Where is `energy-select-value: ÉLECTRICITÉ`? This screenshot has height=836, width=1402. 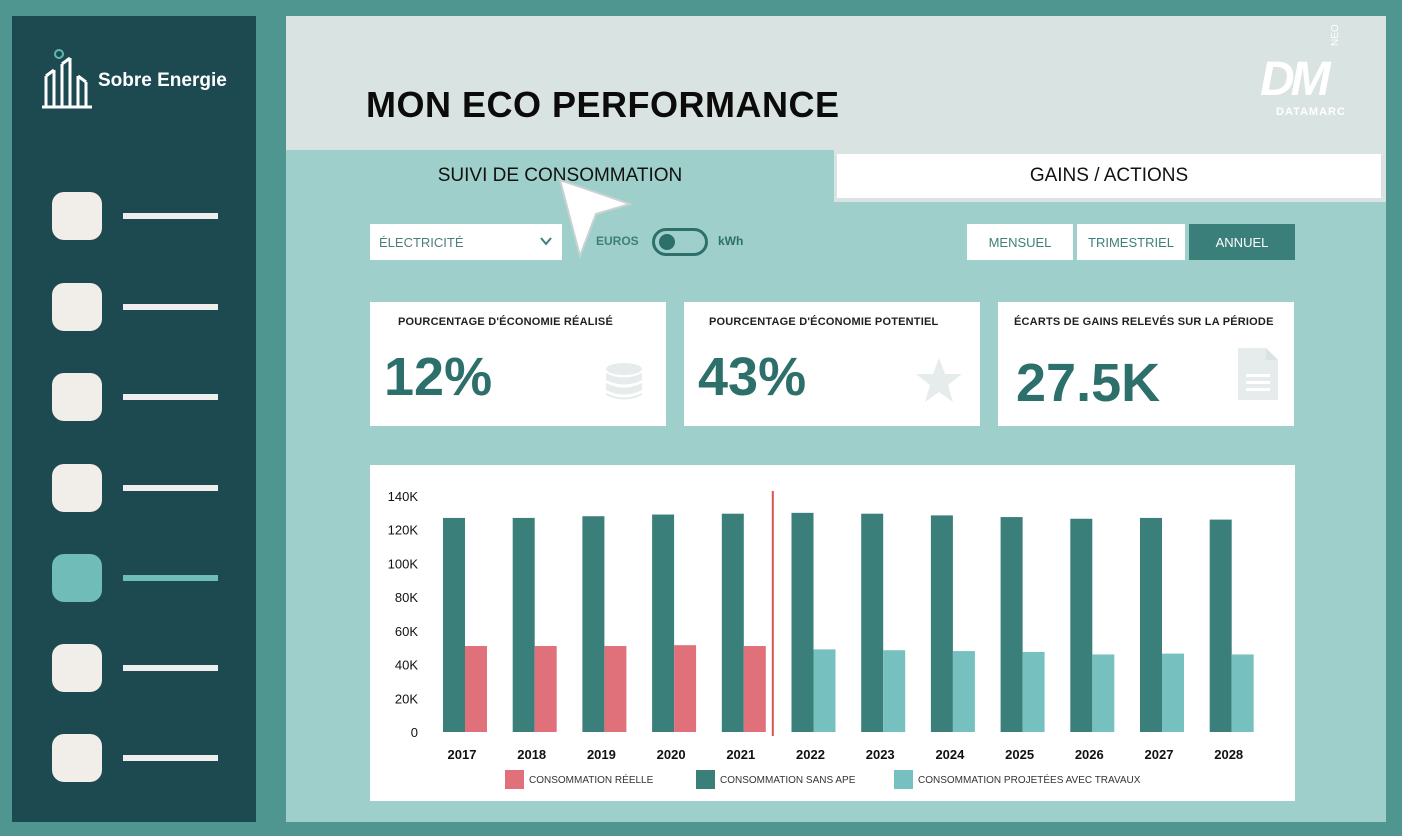
energy-select-value: ÉLECTRICITÉ is located at coordinates (421, 242).